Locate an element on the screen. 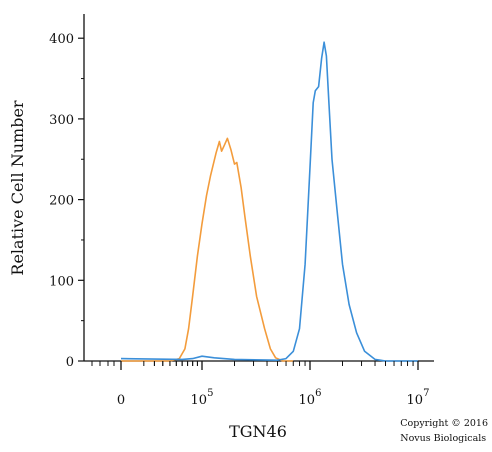 This screenshot has height=452, width=492. x-tick-label-0: 0 is located at coordinates (121, 400).